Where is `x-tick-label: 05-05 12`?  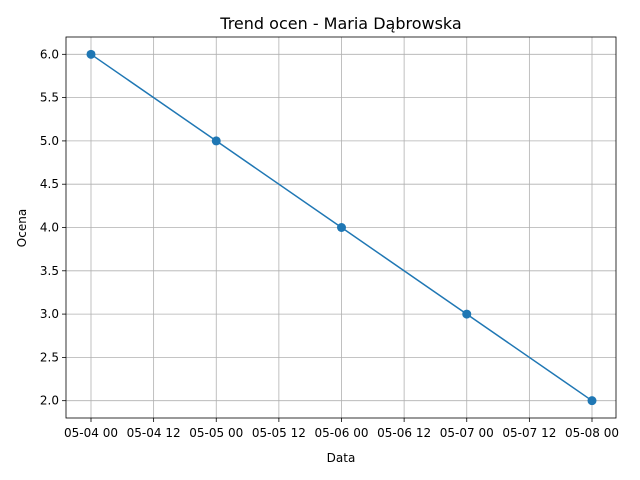
x-tick-label: 05-05 12 is located at coordinates (279, 433).